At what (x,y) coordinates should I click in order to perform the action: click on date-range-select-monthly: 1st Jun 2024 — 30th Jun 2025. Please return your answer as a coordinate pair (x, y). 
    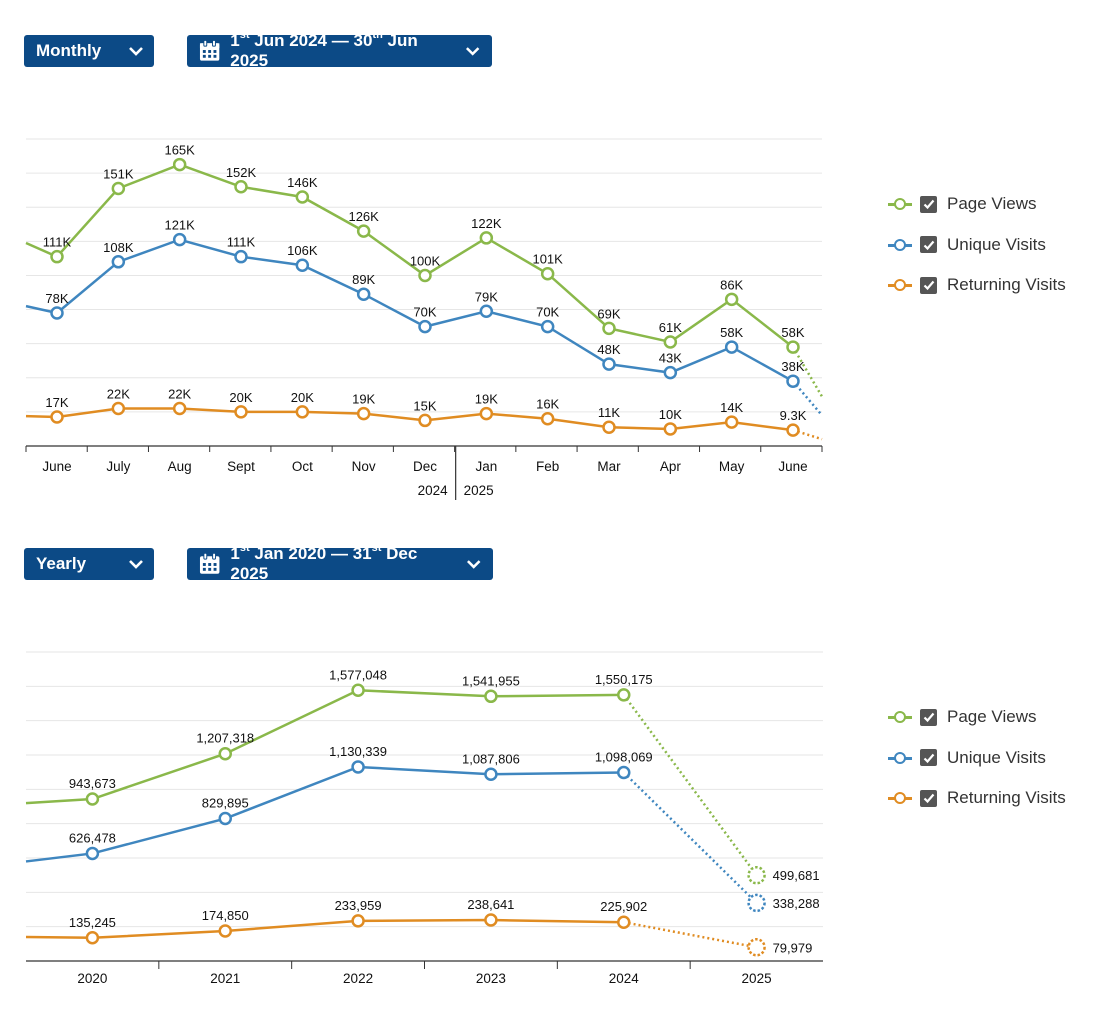
    Looking at the image, I should click on (339, 50).